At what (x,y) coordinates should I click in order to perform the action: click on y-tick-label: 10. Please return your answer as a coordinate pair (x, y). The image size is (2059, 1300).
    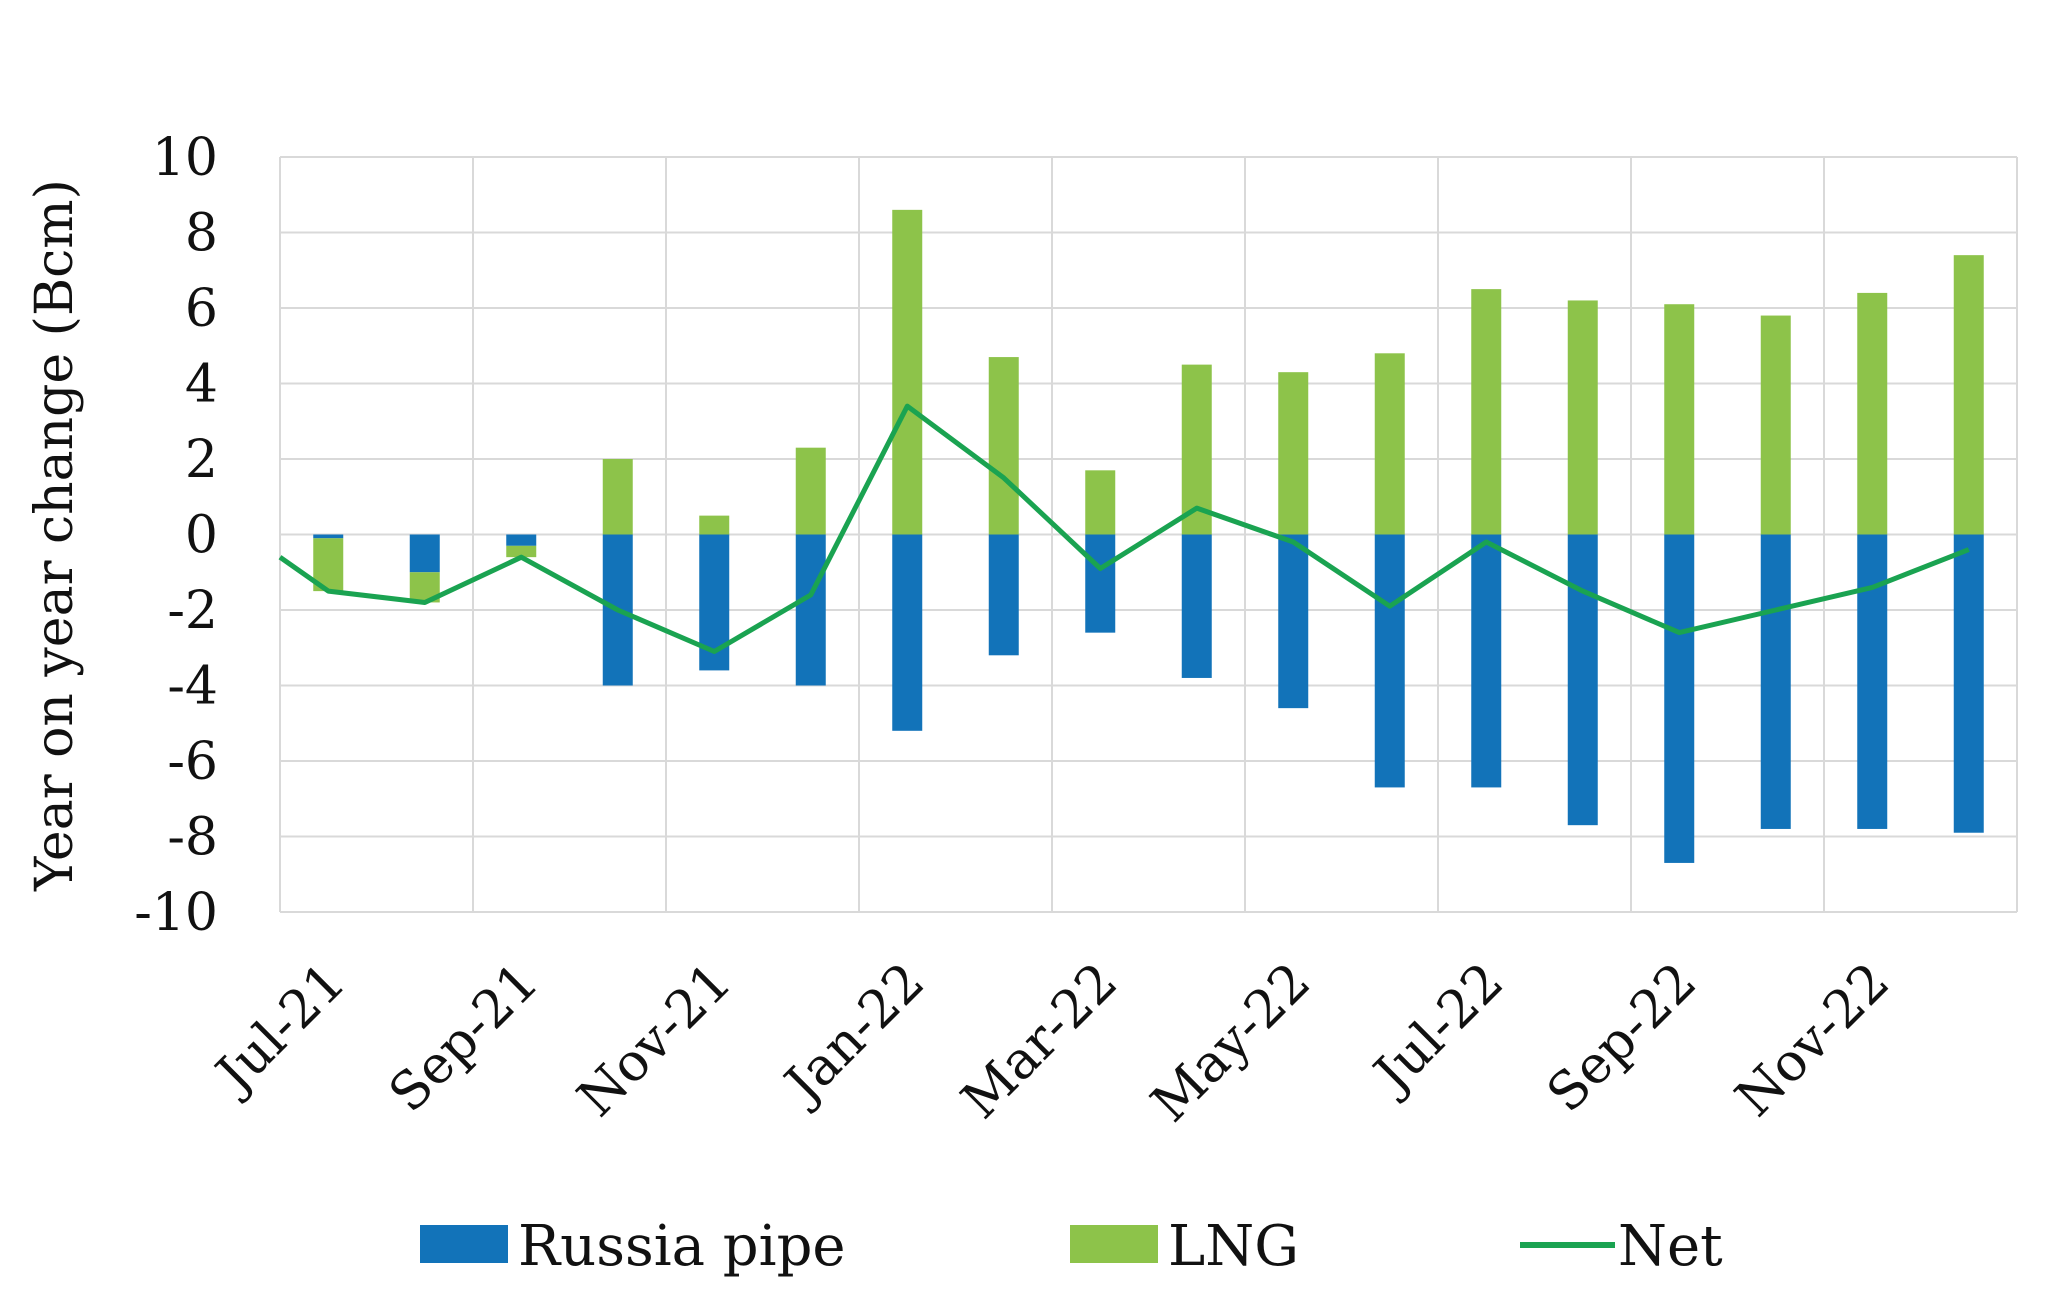
    Looking at the image, I should click on (185, 158).